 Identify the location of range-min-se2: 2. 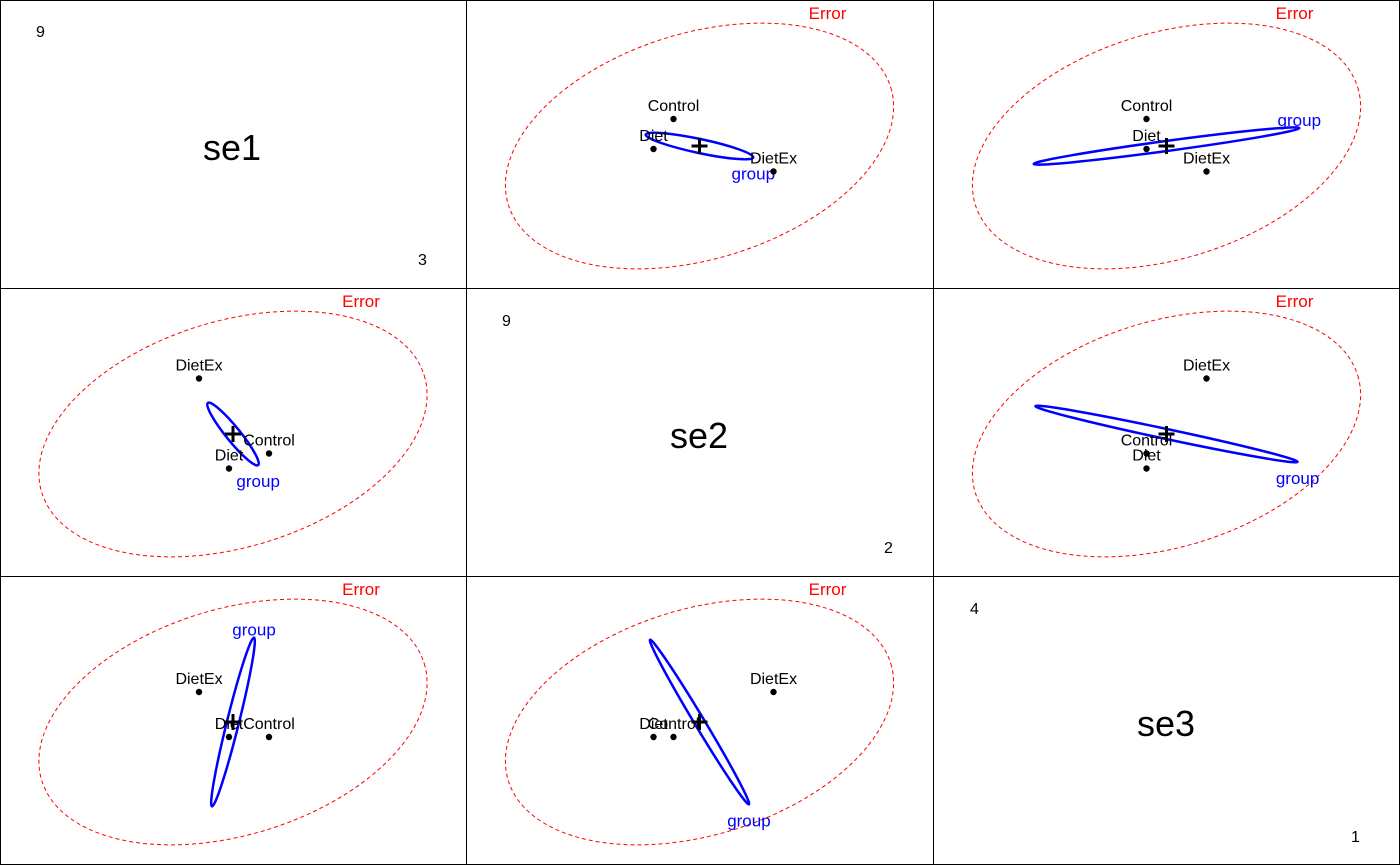
(888, 548).